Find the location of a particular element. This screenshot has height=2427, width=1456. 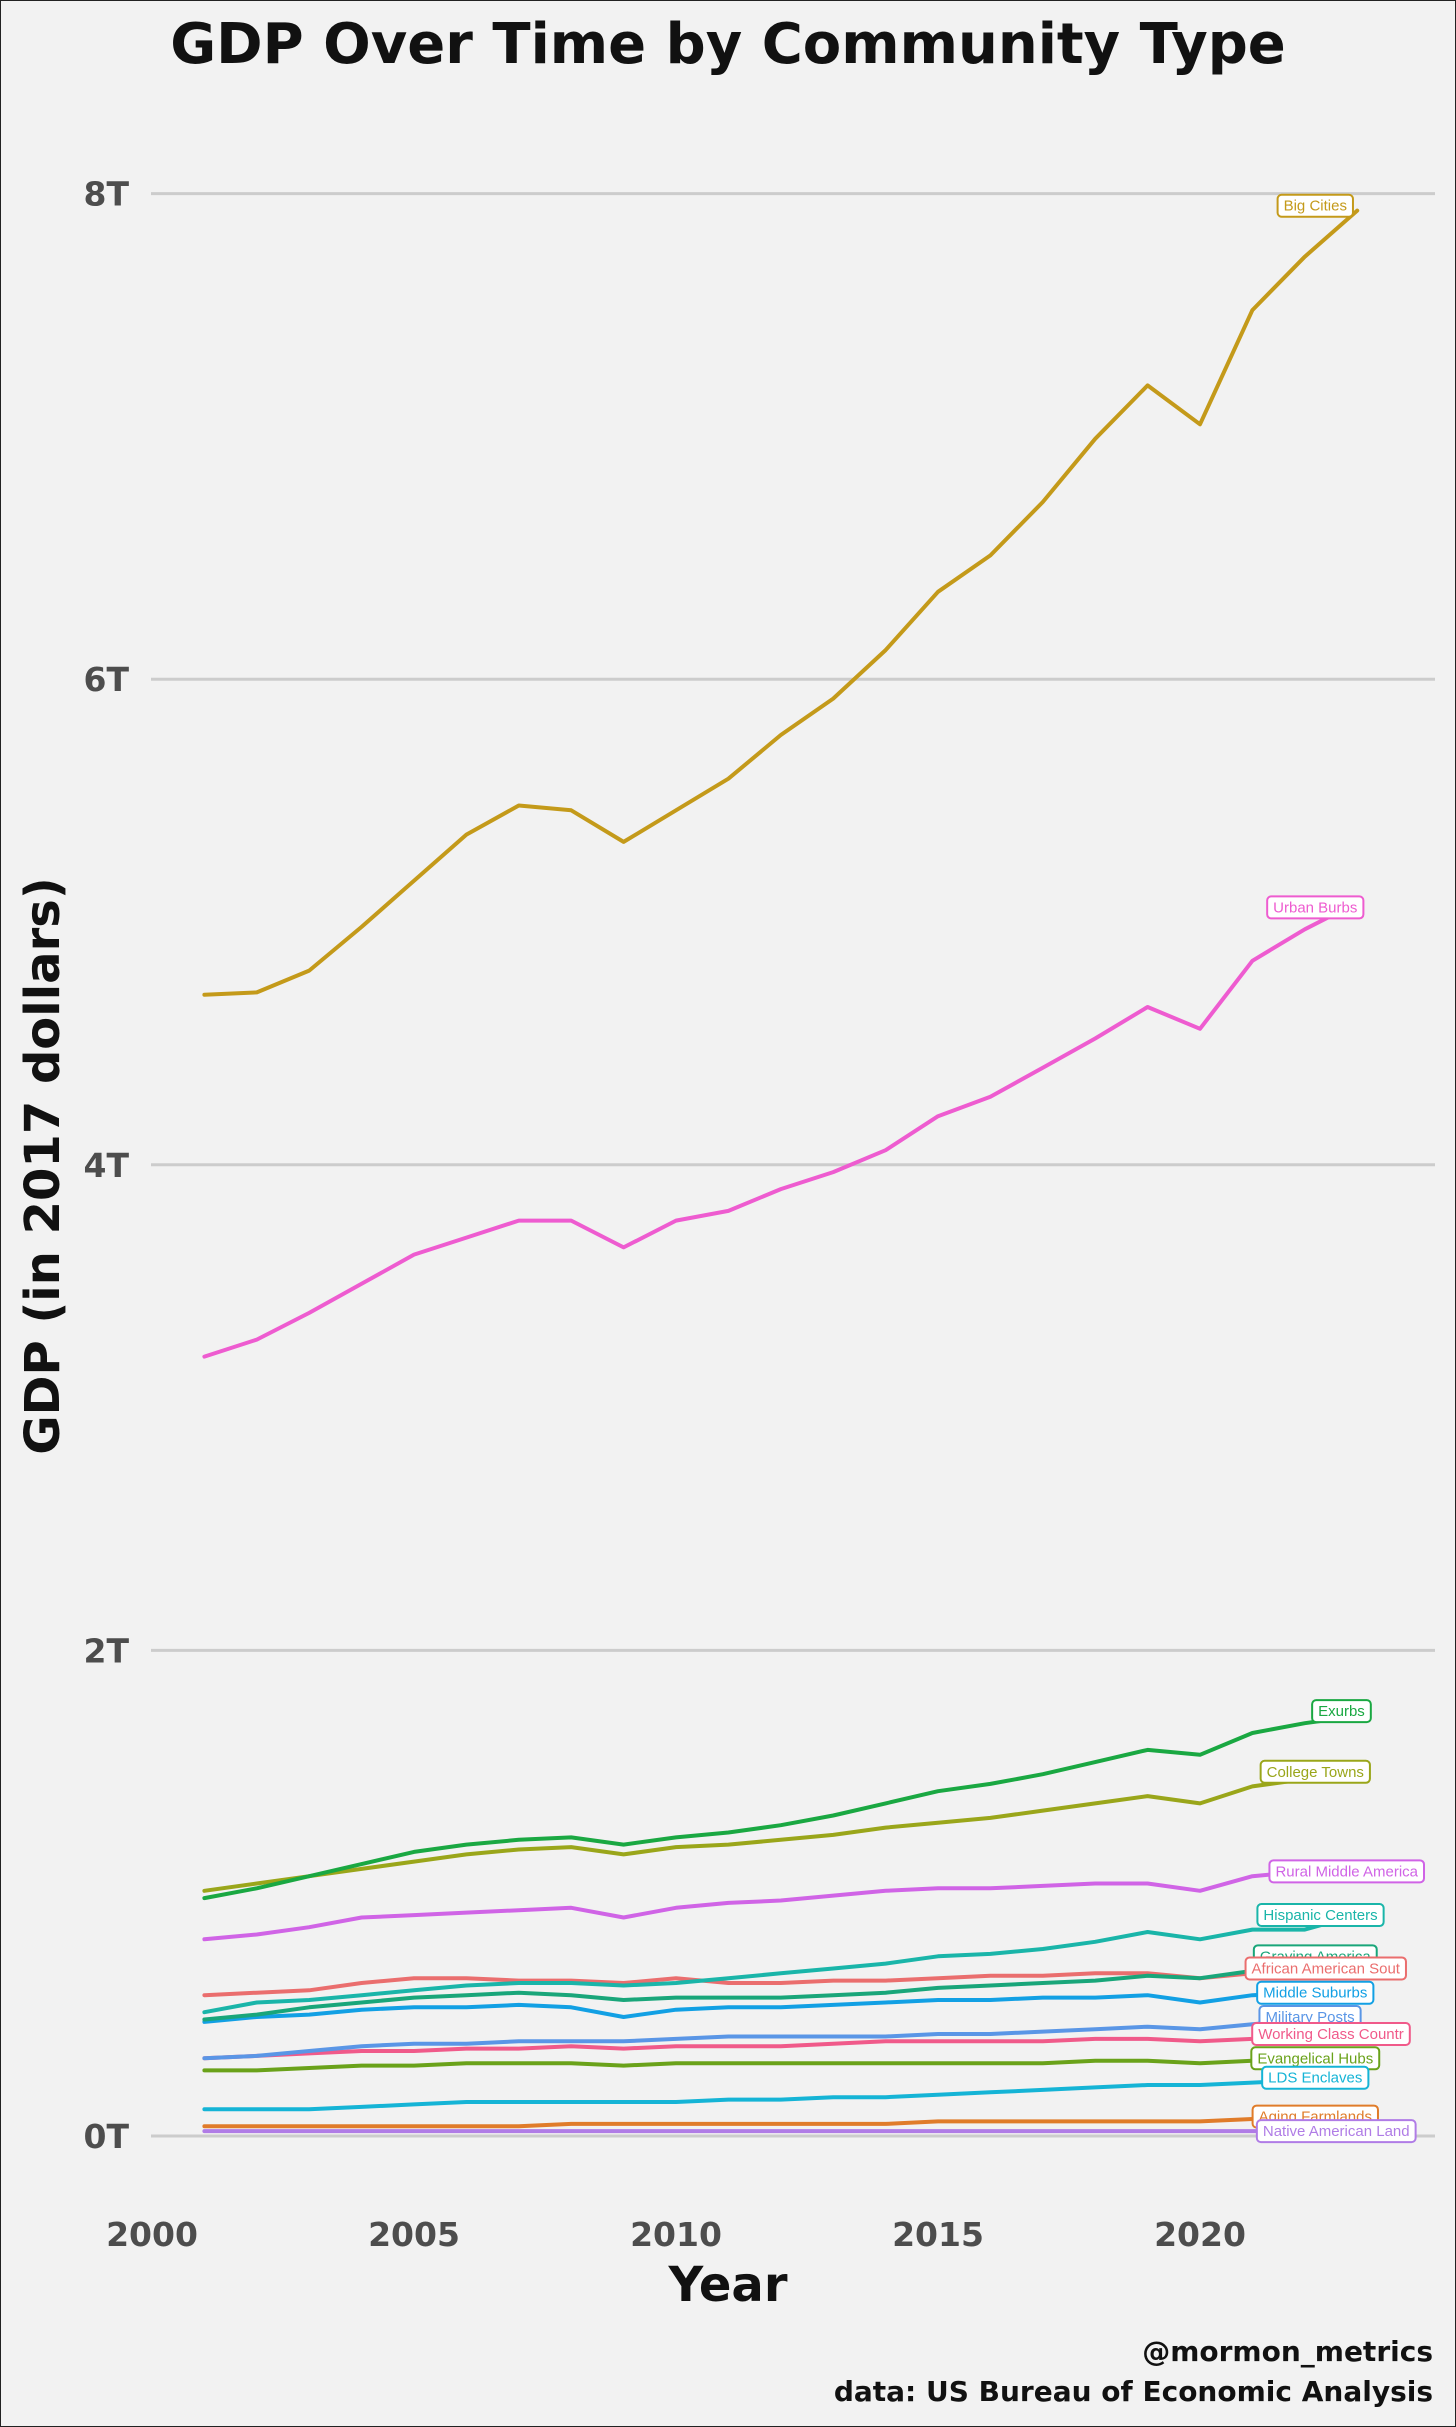

y-tick-label: 4T is located at coordinates (107, 1165).